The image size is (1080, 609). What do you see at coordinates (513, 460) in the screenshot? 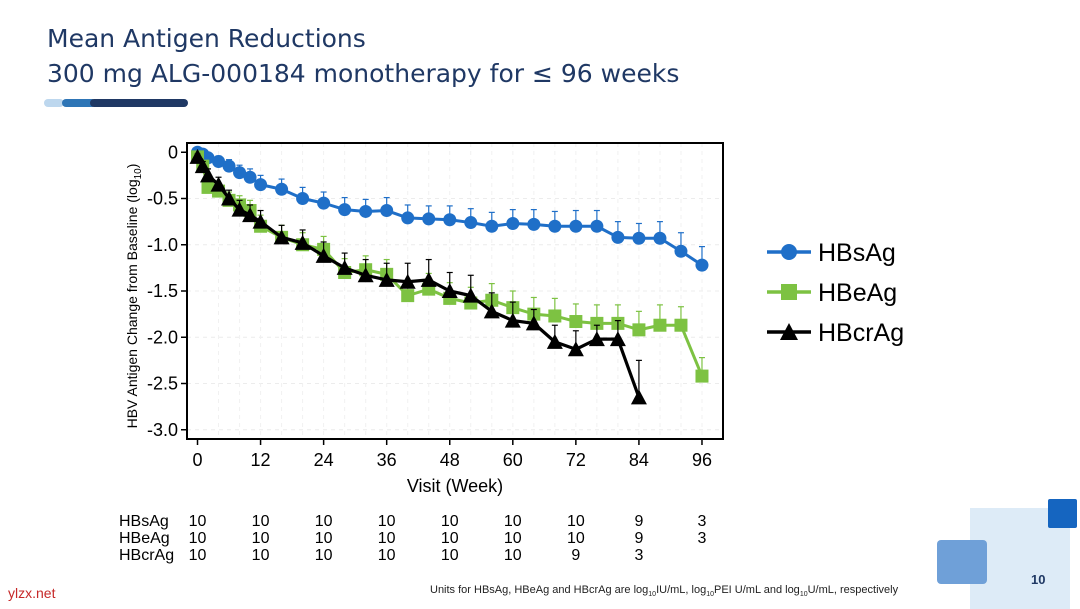
I see `x-tick-label: 60` at bounding box center [513, 460].